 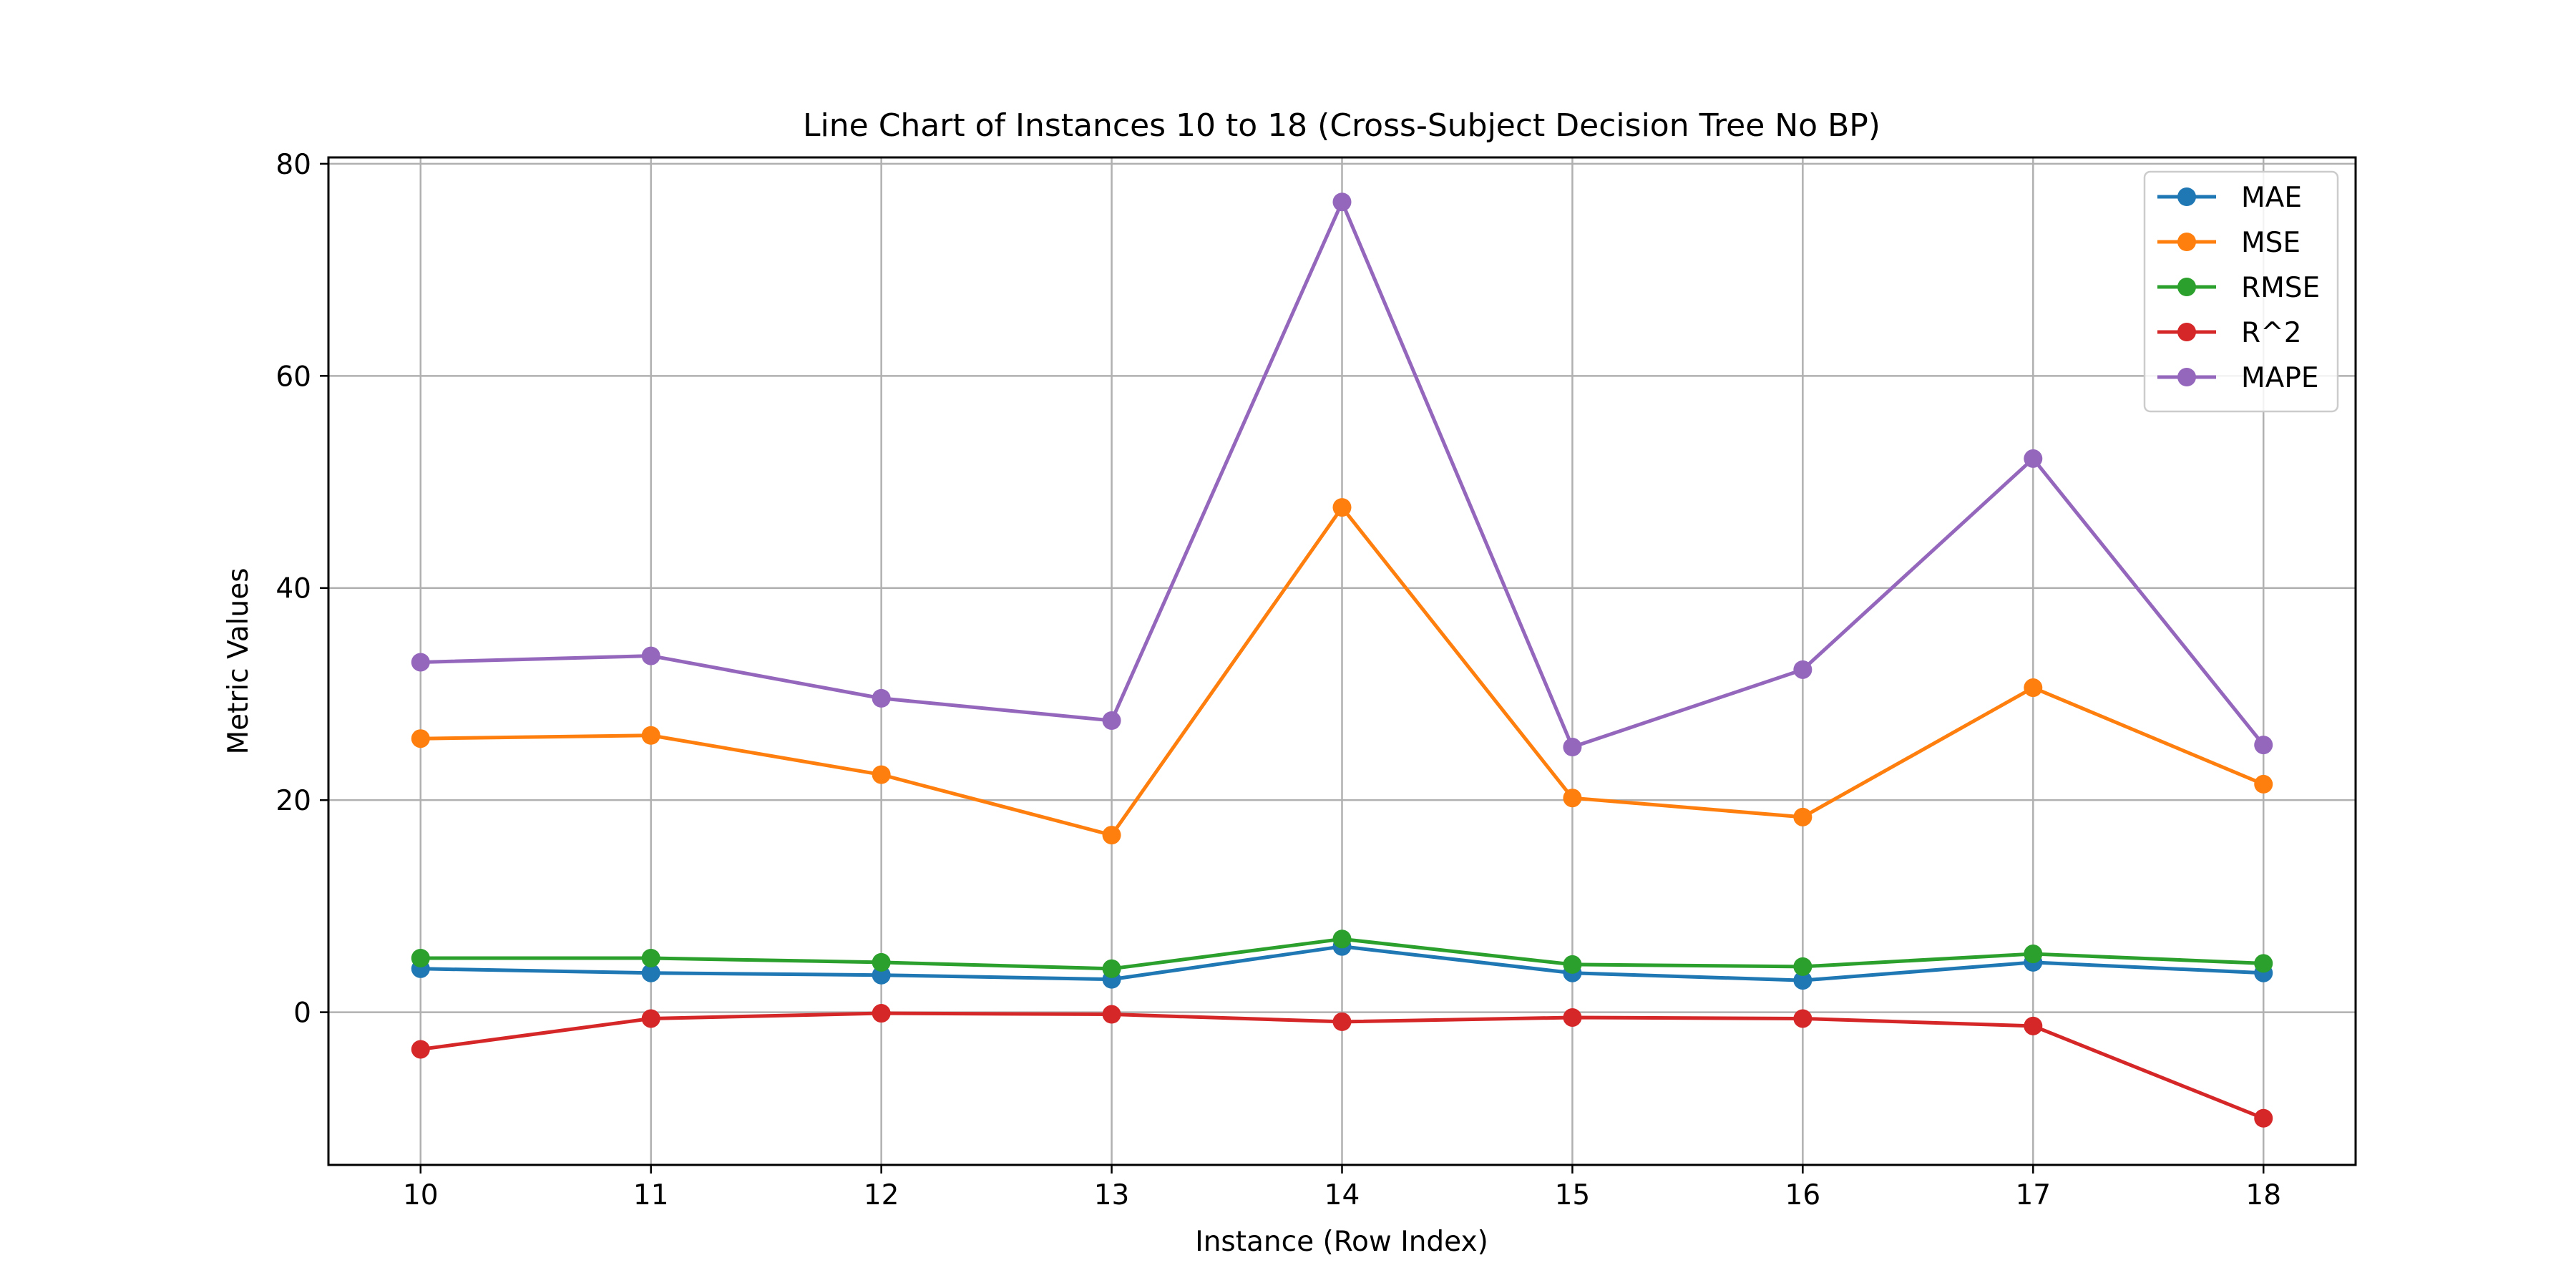 What do you see at coordinates (239, 660) in the screenshot?
I see `y-axis-label: Metric Values` at bounding box center [239, 660].